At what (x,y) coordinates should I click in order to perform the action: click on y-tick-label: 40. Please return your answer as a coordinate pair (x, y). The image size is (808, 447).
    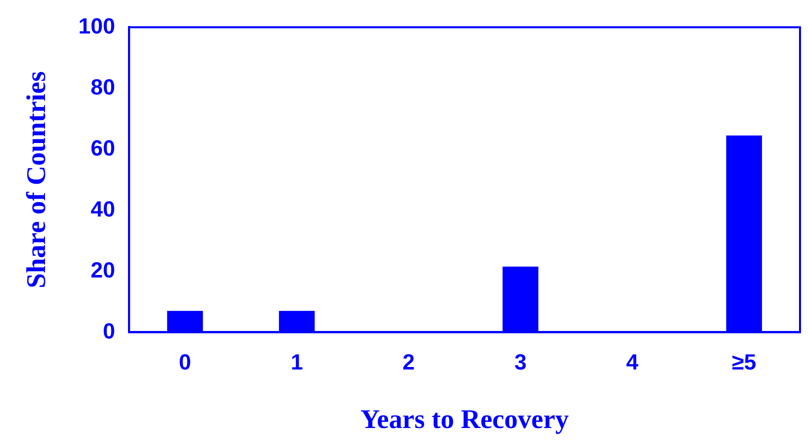
    Looking at the image, I should click on (103, 209).